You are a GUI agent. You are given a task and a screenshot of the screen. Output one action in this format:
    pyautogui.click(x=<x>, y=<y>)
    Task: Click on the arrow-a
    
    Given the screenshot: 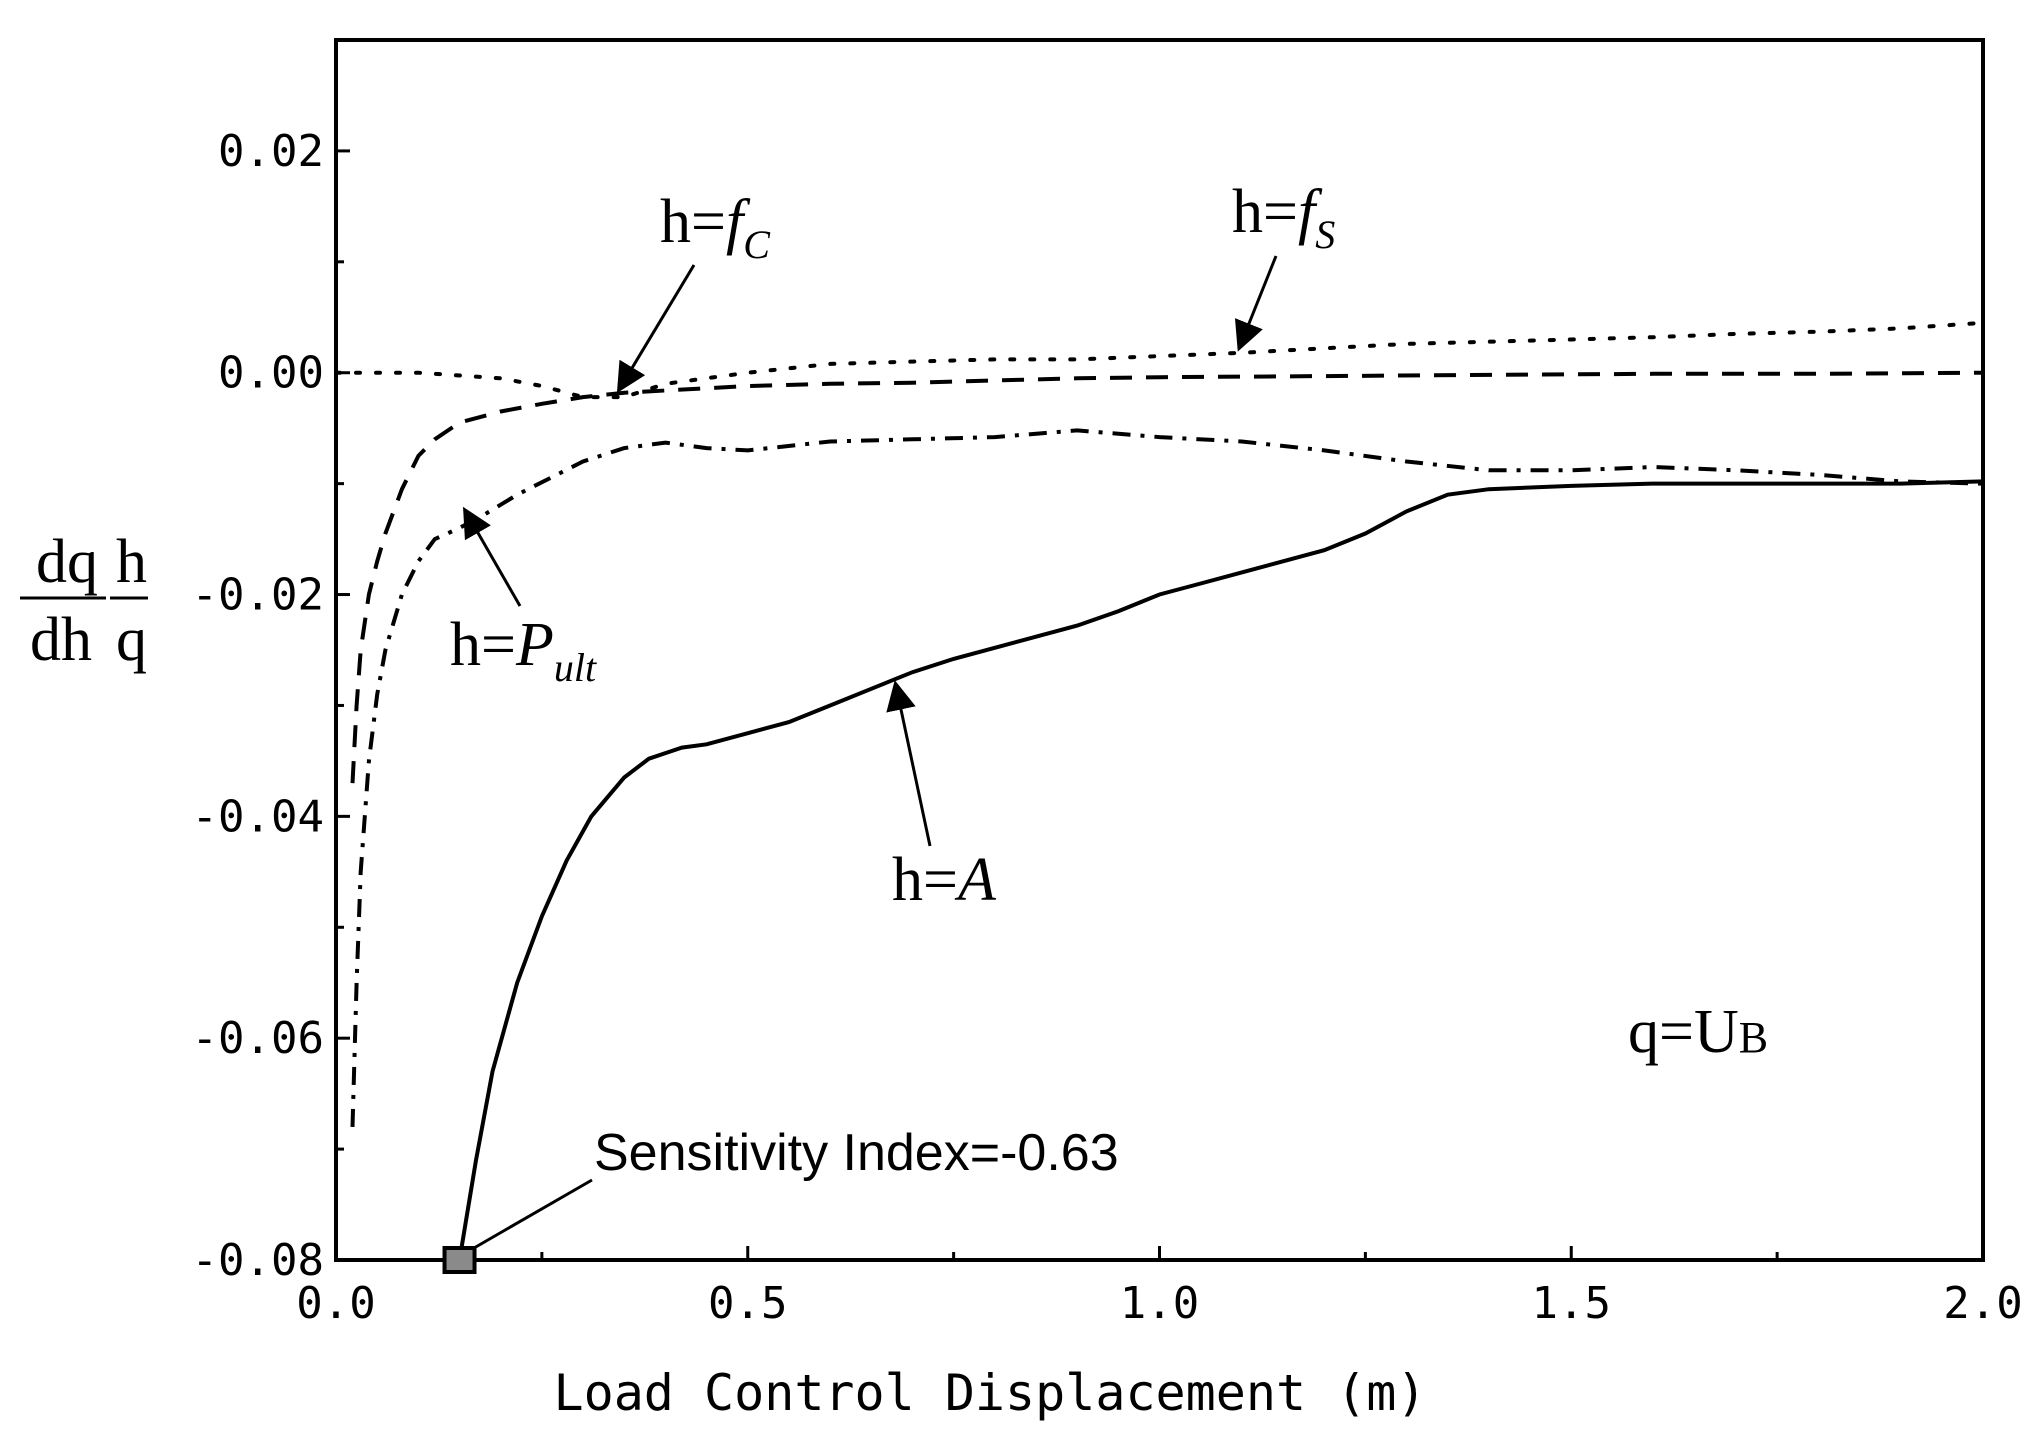 What is the action you would take?
    pyautogui.click(x=909, y=763)
    